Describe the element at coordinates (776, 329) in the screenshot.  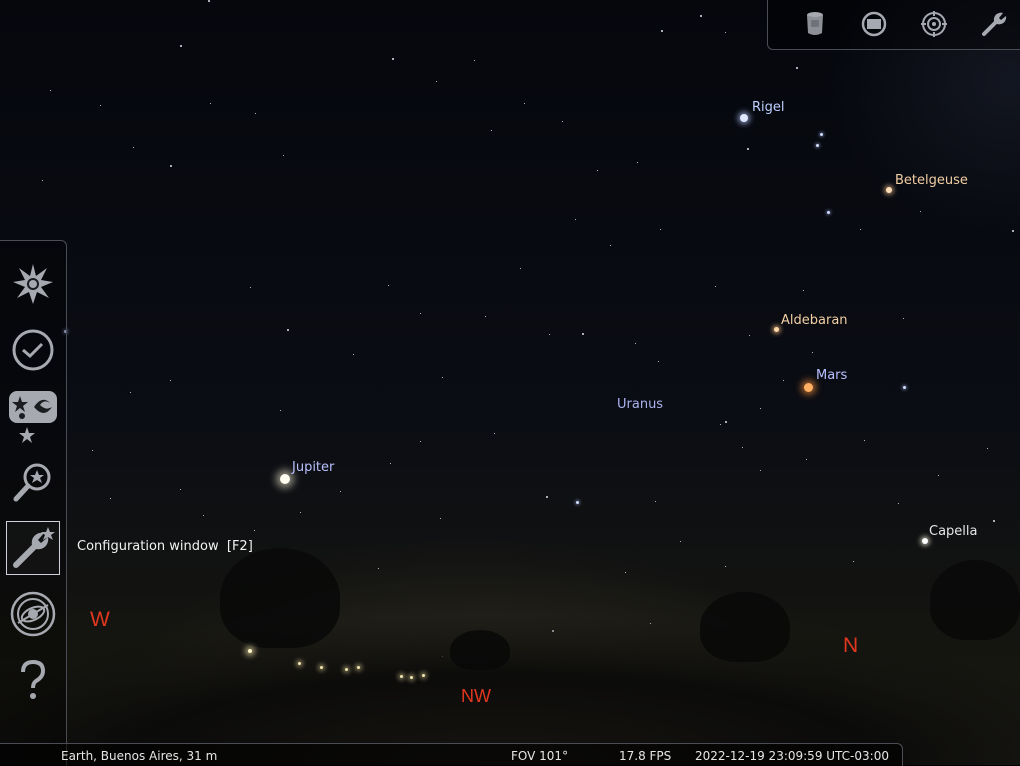
I see `aldebaran-star` at that location.